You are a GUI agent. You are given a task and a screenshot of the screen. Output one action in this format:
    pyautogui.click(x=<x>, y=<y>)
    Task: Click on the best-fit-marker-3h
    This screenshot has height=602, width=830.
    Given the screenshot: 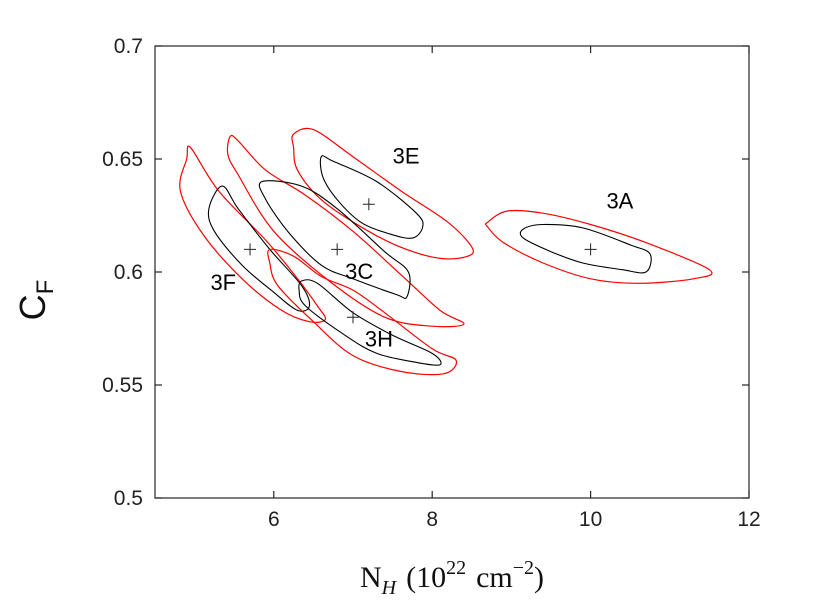 What is the action you would take?
    pyautogui.click(x=353, y=317)
    